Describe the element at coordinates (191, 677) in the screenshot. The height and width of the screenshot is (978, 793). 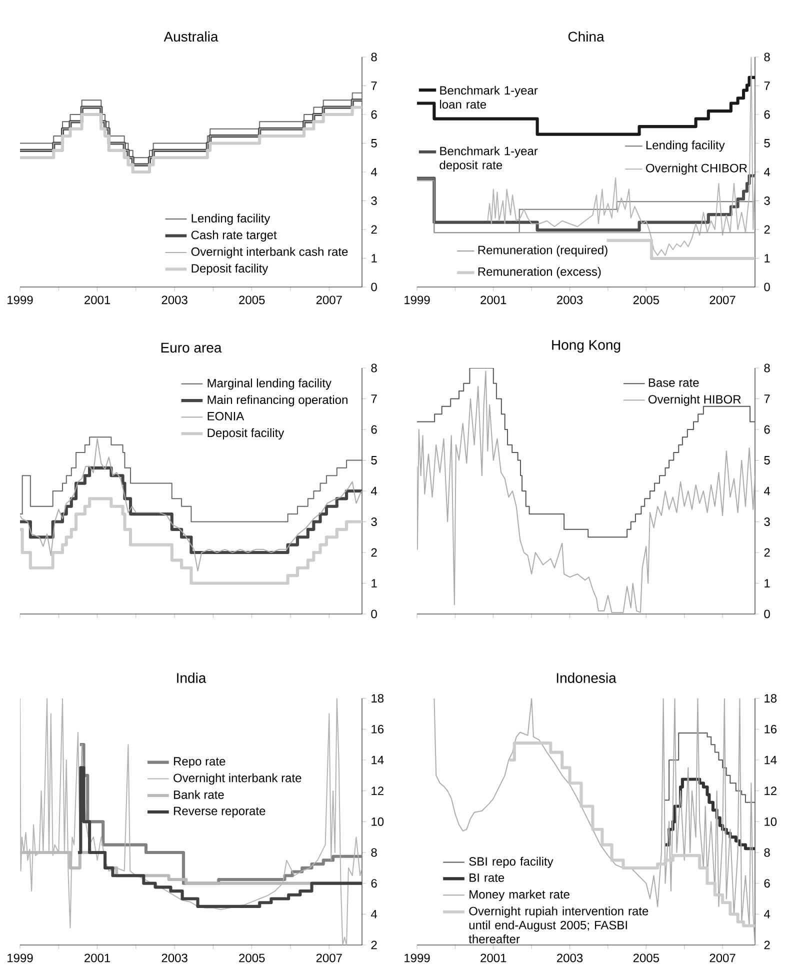
I see `chart-title: India` at that location.